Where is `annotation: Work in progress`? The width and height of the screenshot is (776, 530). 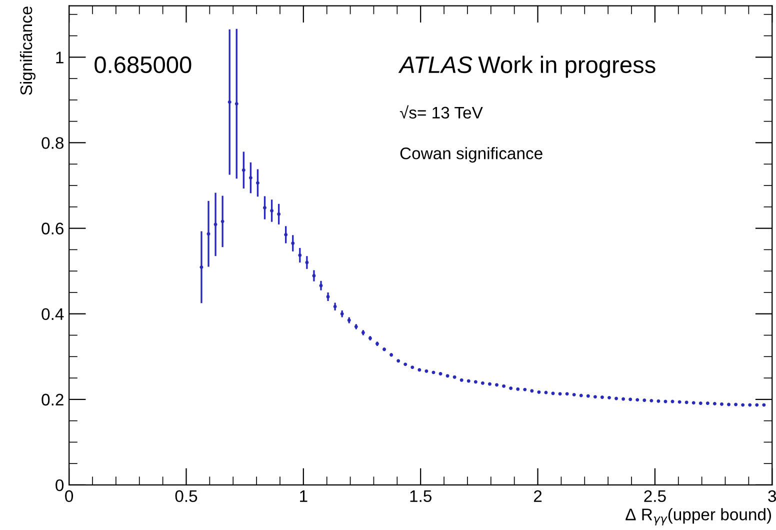
annotation: Work in progress is located at coordinates (567, 67).